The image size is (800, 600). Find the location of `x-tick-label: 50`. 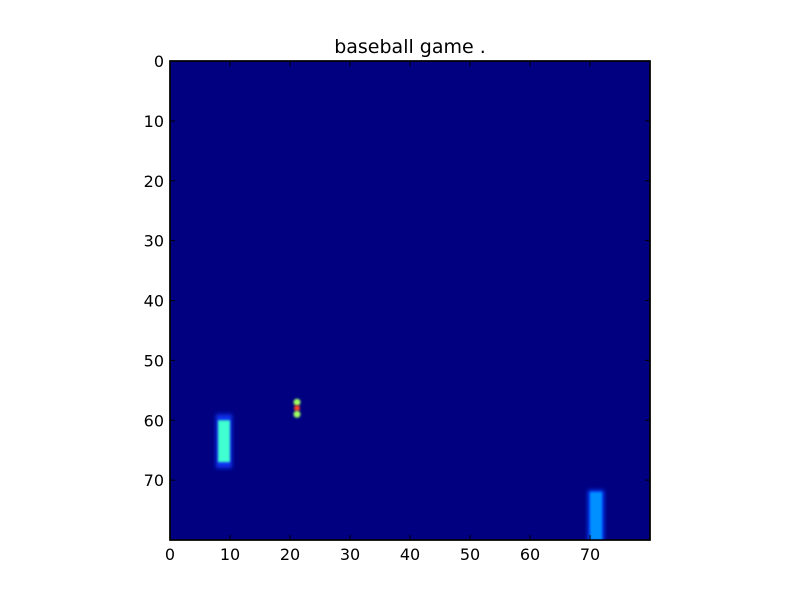

x-tick-label: 50 is located at coordinates (470, 554).